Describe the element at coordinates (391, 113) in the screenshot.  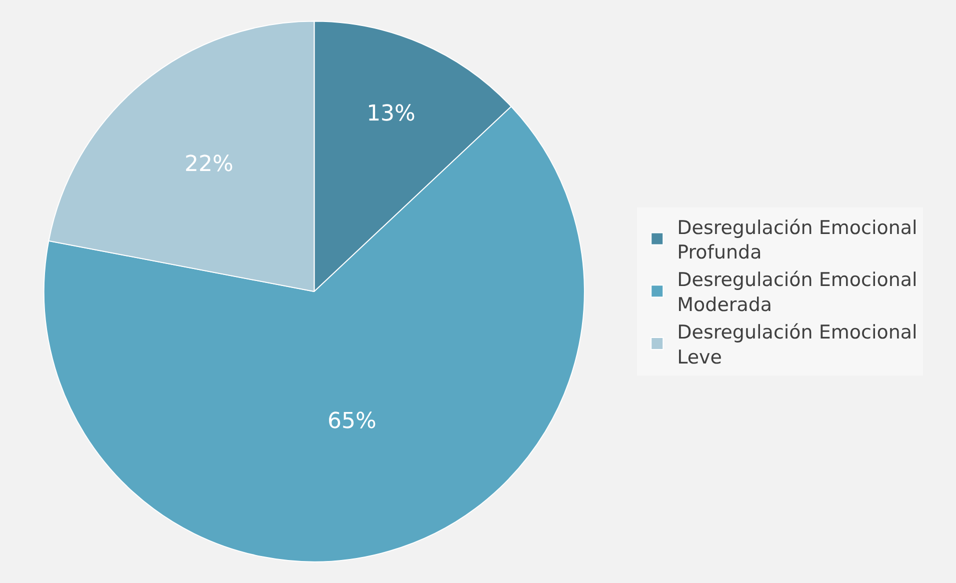
I see `data-label: 13%` at that location.